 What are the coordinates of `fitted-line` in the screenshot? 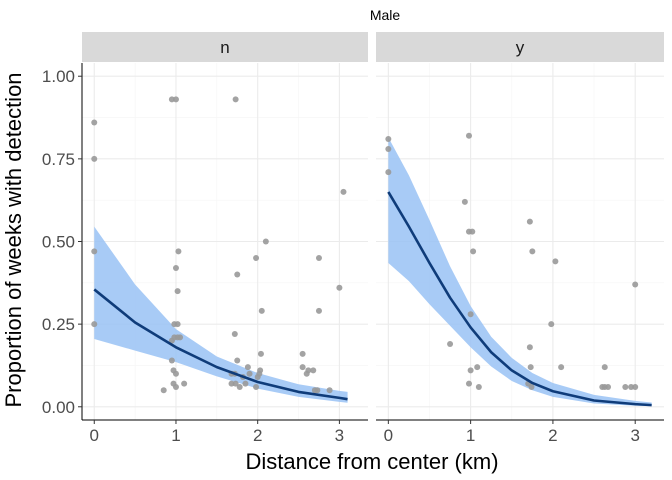 It's located at (220, 344).